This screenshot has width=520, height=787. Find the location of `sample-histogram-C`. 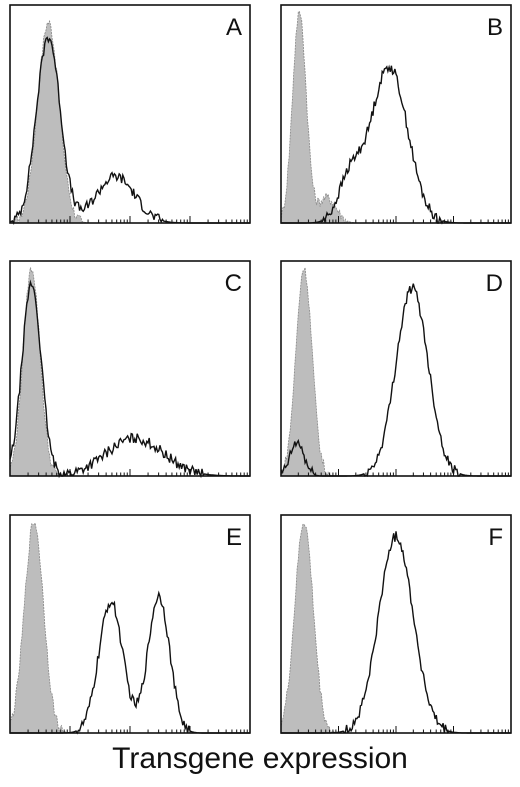

sample-histogram-C is located at coordinates (129, 379).